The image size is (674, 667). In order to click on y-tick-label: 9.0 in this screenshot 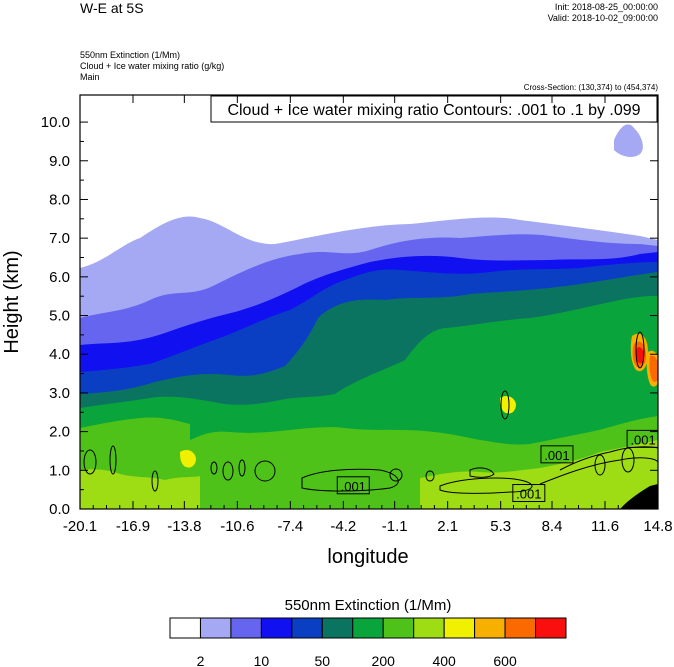, I will do `click(59, 161)`.